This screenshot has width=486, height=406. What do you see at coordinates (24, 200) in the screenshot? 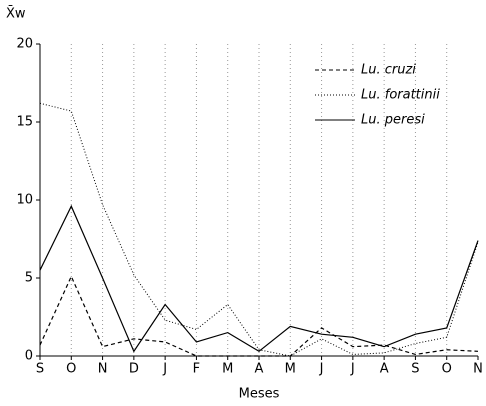
I see `y-tick-label: 10` at bounding box center [24, 200].